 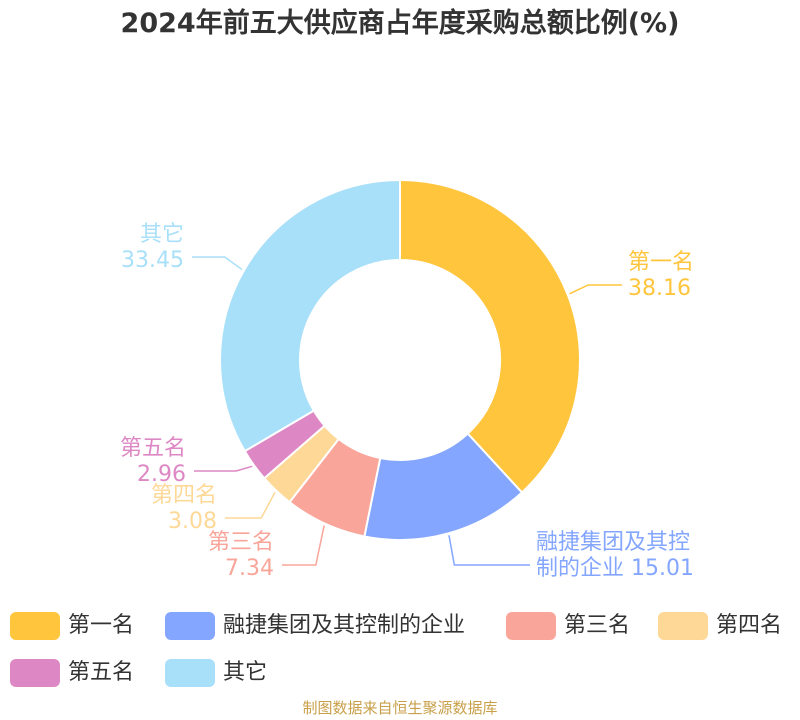 What do you see at coordinates (661, 275) in the screenshot?
I see `data-label-1: 第一名 38.16` at bounding box center [661, 275].